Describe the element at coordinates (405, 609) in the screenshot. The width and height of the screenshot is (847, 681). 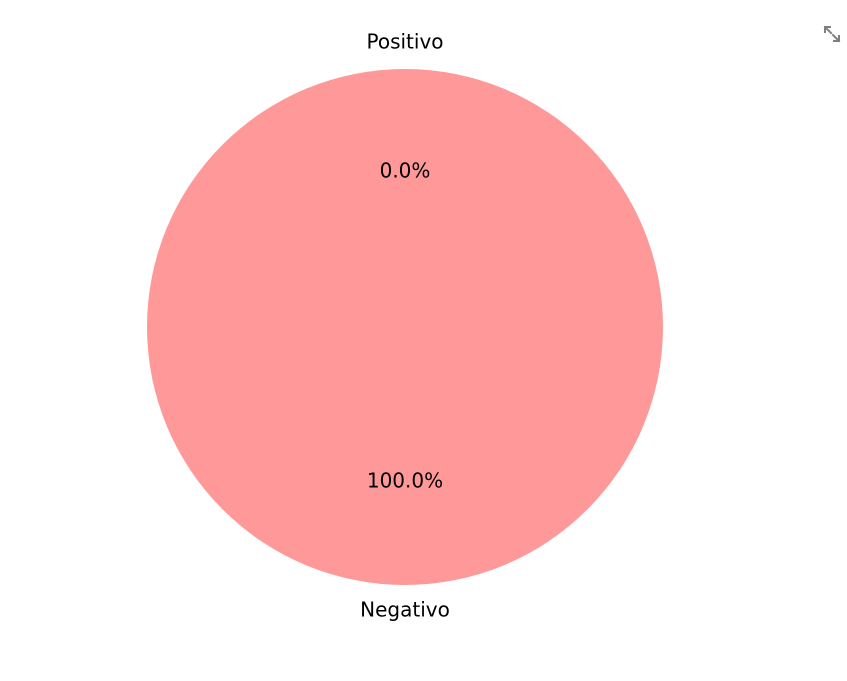
I see `pie-label-negativo: Negativo` at that location.